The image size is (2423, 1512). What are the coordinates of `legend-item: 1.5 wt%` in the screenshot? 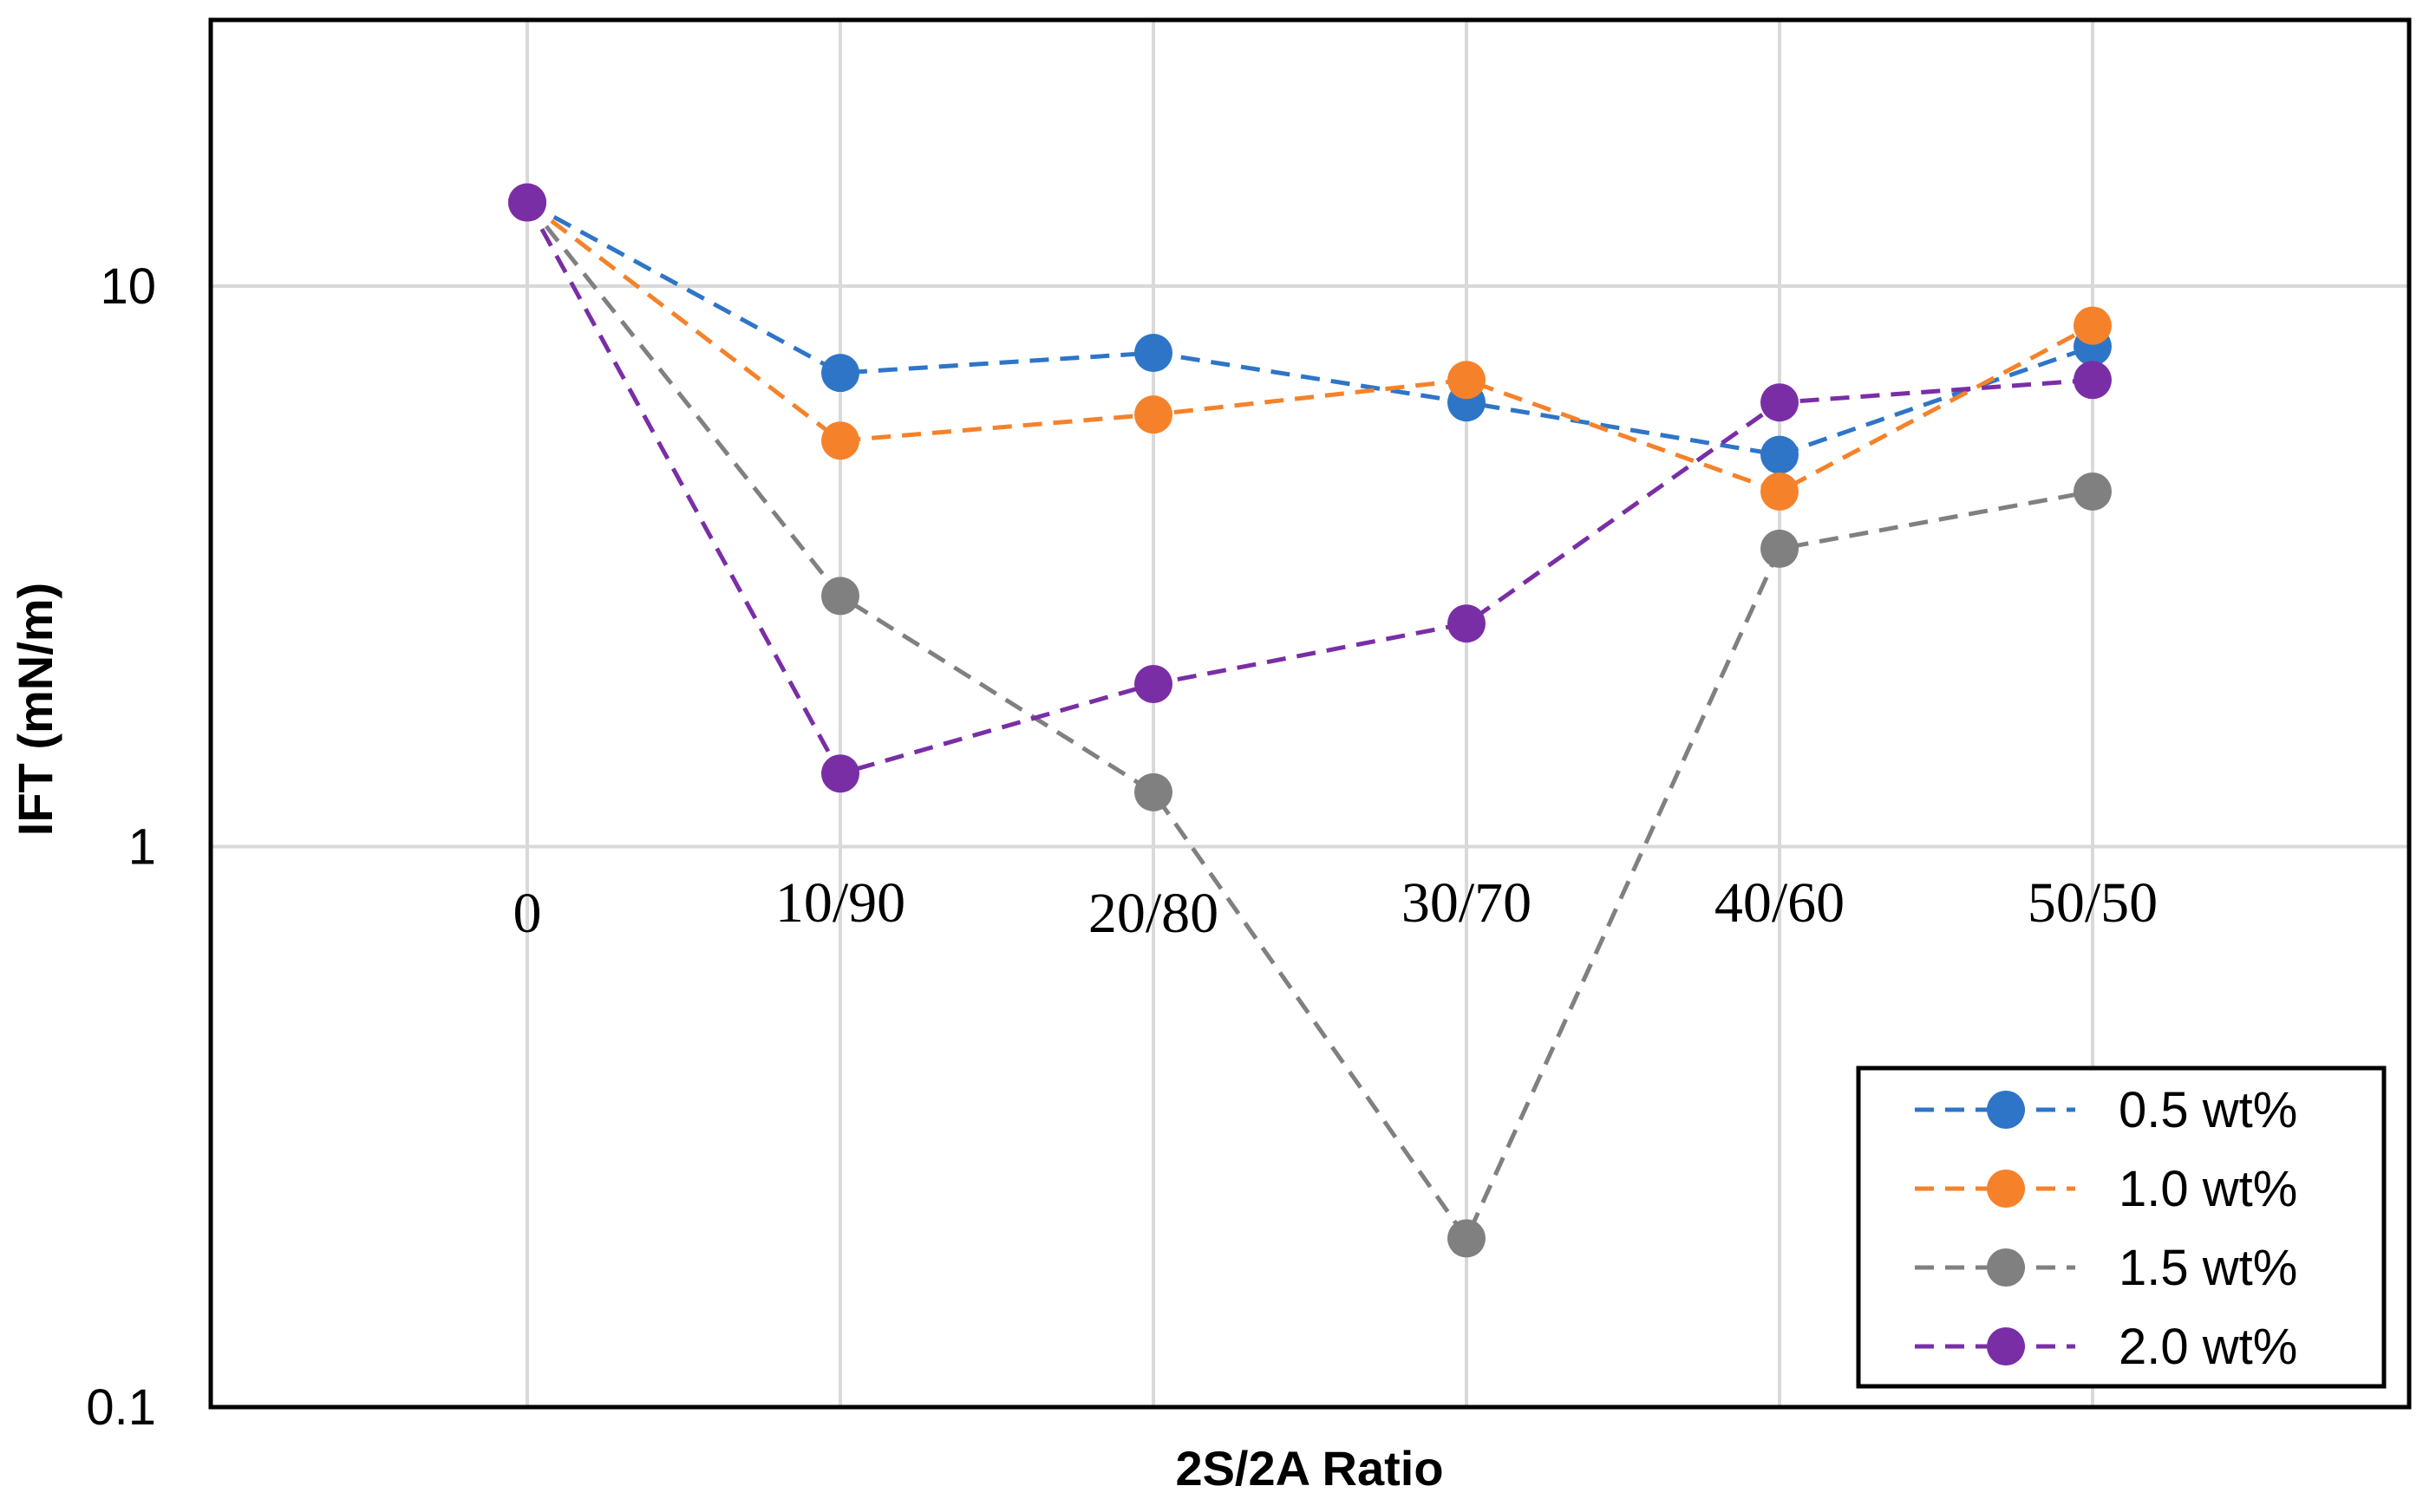 It's located at (2106, 1268).